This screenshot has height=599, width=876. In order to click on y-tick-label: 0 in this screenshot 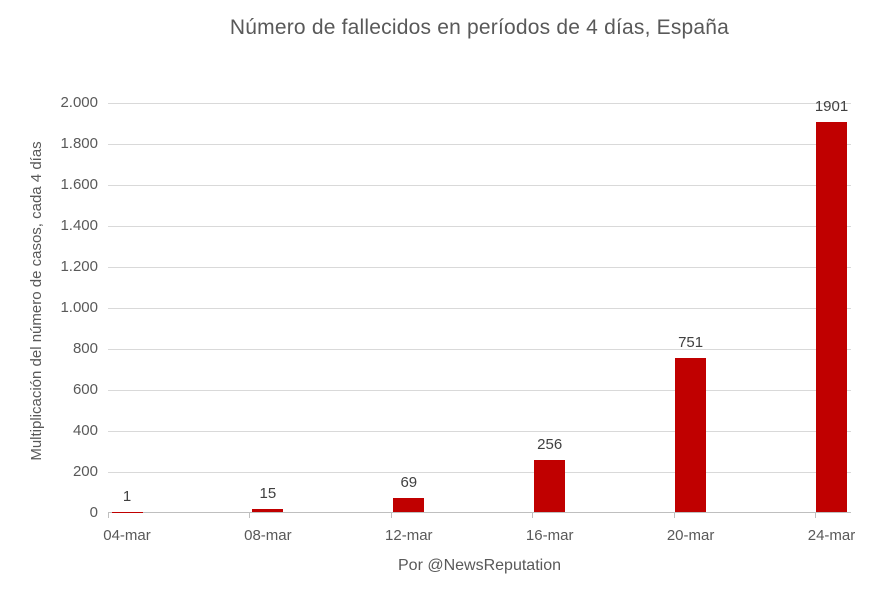, I will do `click(93, 512)`.